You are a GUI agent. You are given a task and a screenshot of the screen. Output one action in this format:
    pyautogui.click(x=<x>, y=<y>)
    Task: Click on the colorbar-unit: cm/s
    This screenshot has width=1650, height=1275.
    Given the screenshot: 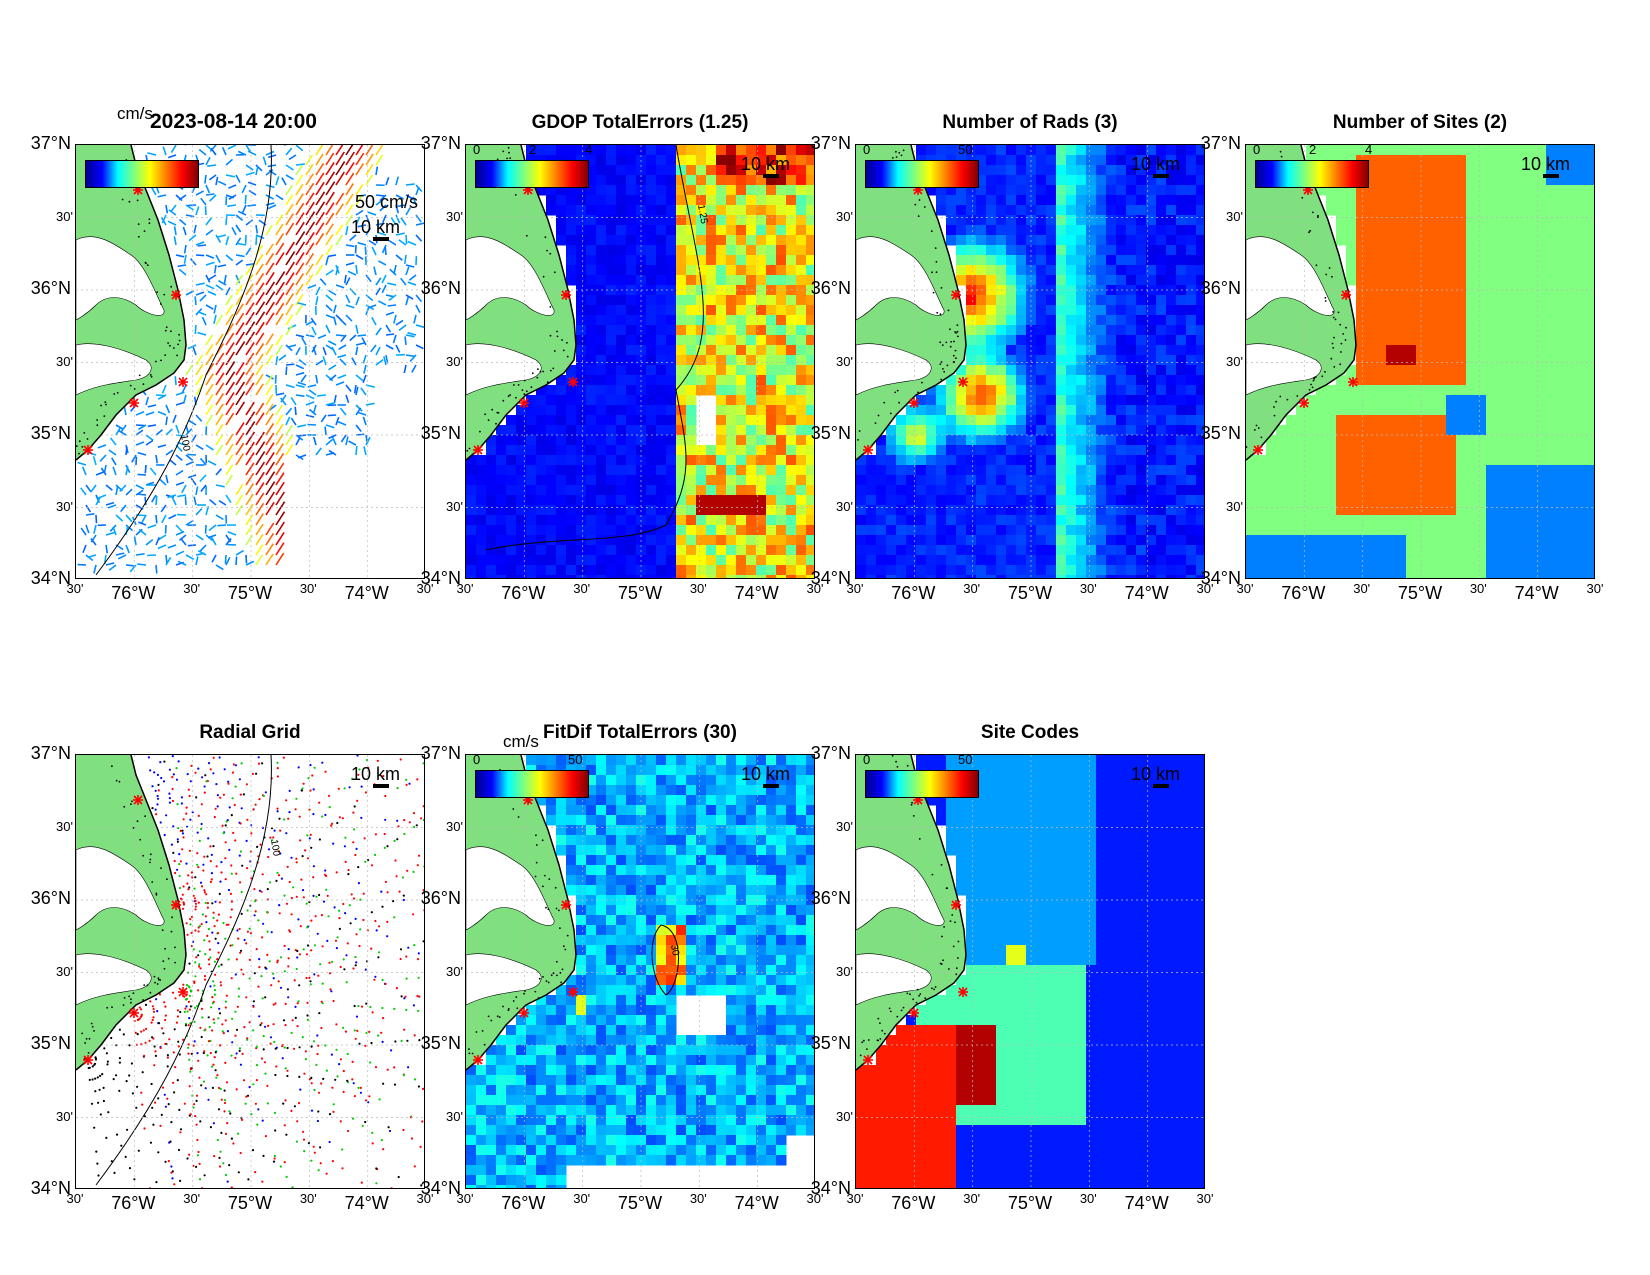 What is the action you would take?
    pyautogui.click(x=521, y=741)
    